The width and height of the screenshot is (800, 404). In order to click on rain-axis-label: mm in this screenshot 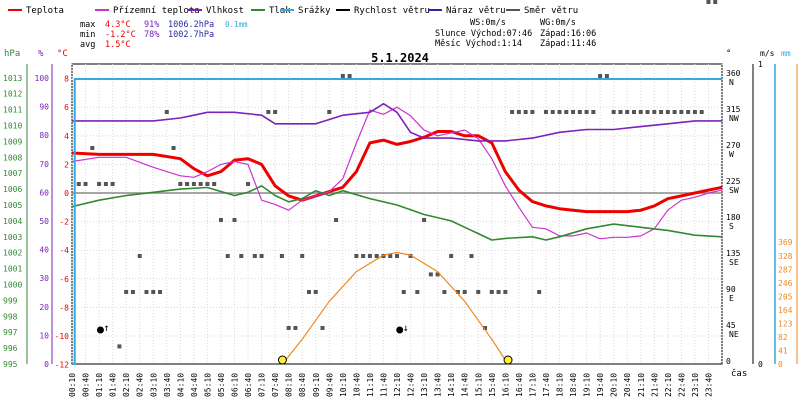, I will do `click(786, 53)`.